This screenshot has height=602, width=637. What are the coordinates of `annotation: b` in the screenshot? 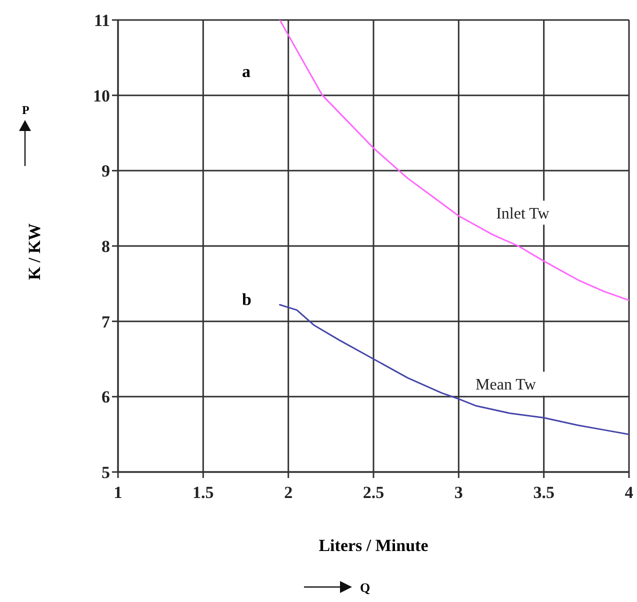 It's located at (247, 300).